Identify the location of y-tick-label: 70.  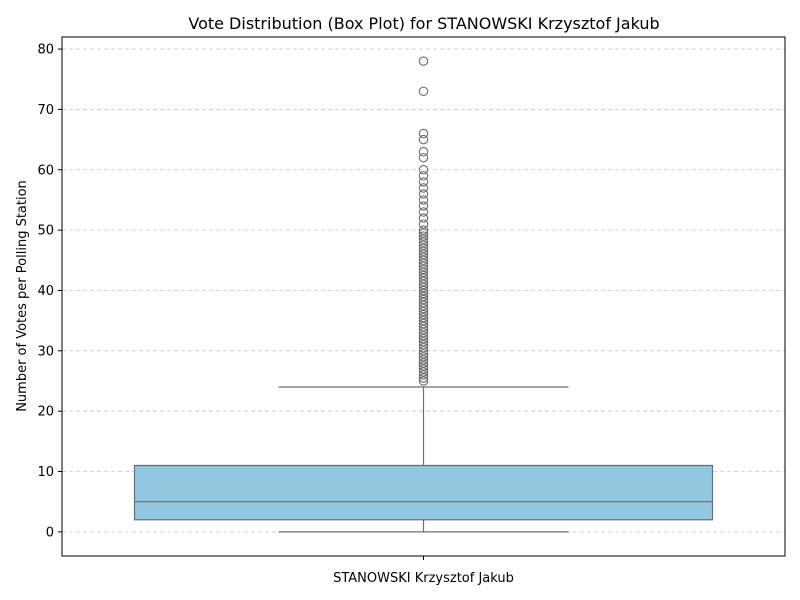
(45, 110).